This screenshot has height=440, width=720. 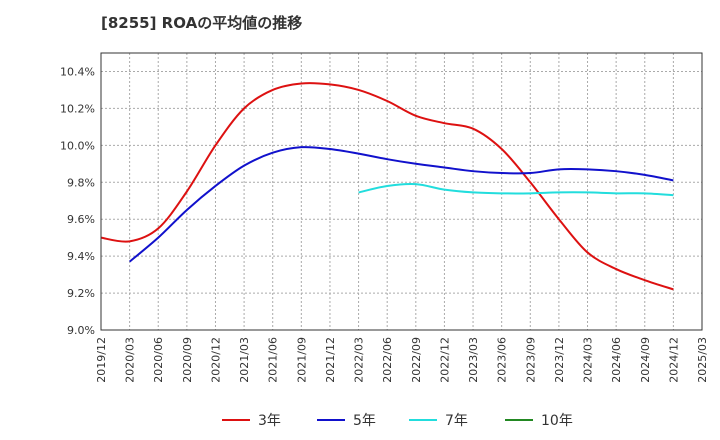 What do you see at coordinates (557, 421) in the screenshot?
I see `legend-label: 10年` at bounding box center [557, 421].